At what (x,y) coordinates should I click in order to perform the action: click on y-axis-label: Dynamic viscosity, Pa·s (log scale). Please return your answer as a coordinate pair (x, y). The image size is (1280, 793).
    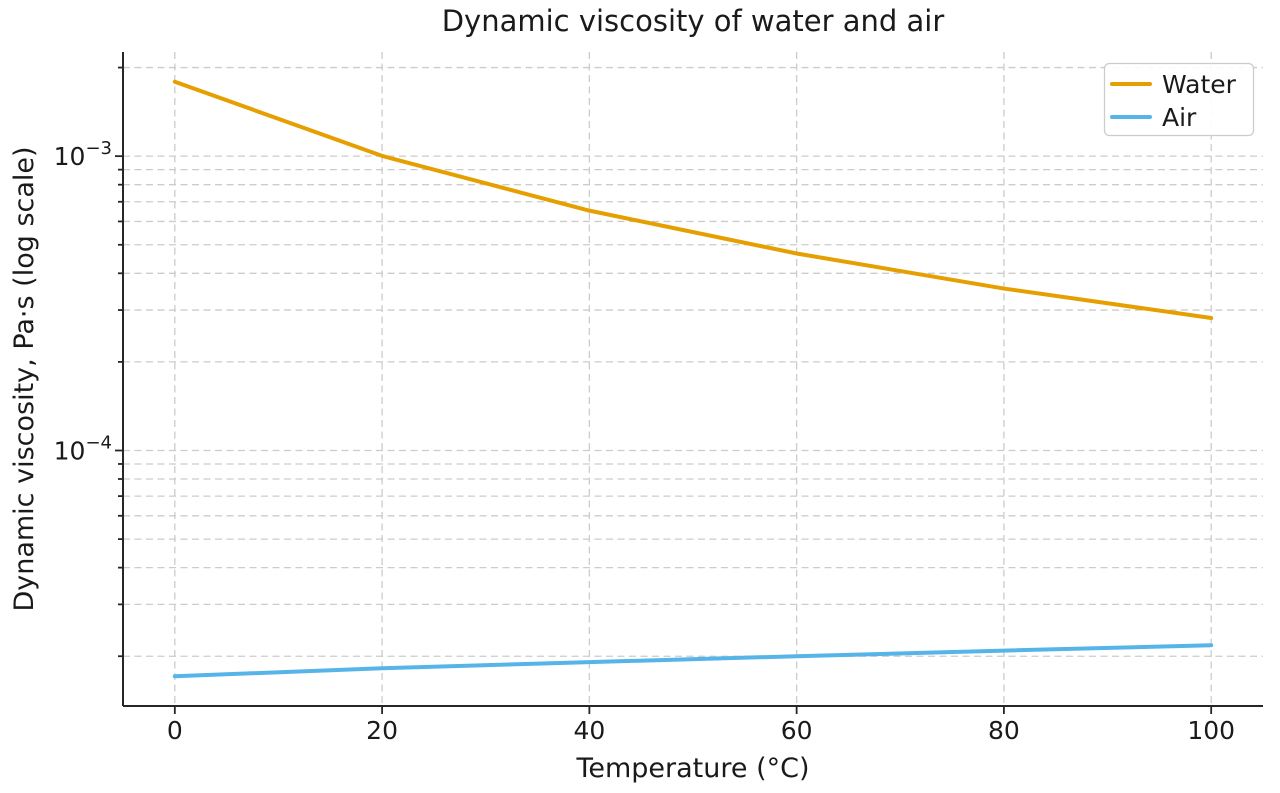
    Looking at the image, I should click on (24, 378).